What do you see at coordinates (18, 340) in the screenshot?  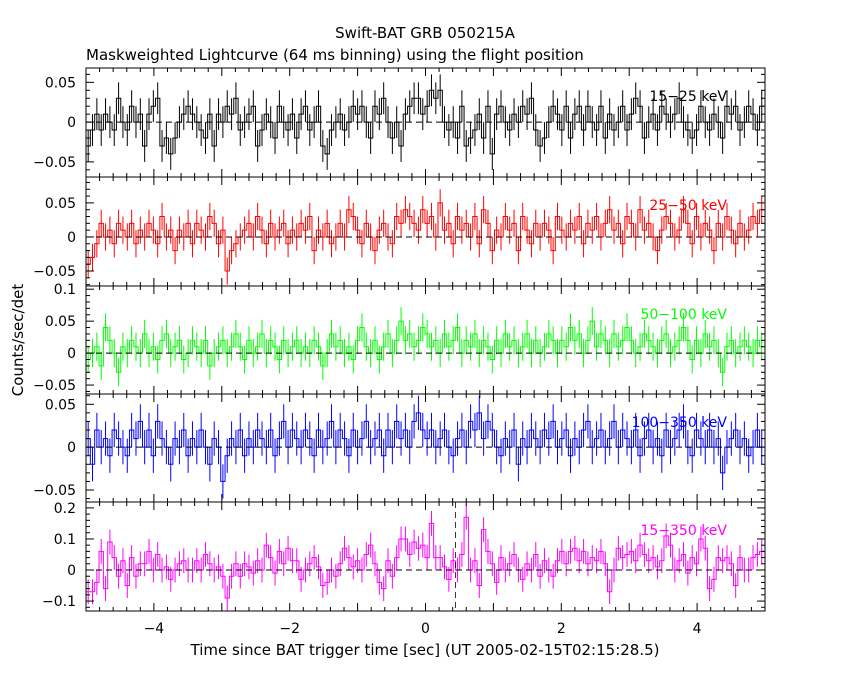 I see `y-axis-label: Counts/sec/det` at bounding box center [18, 340].